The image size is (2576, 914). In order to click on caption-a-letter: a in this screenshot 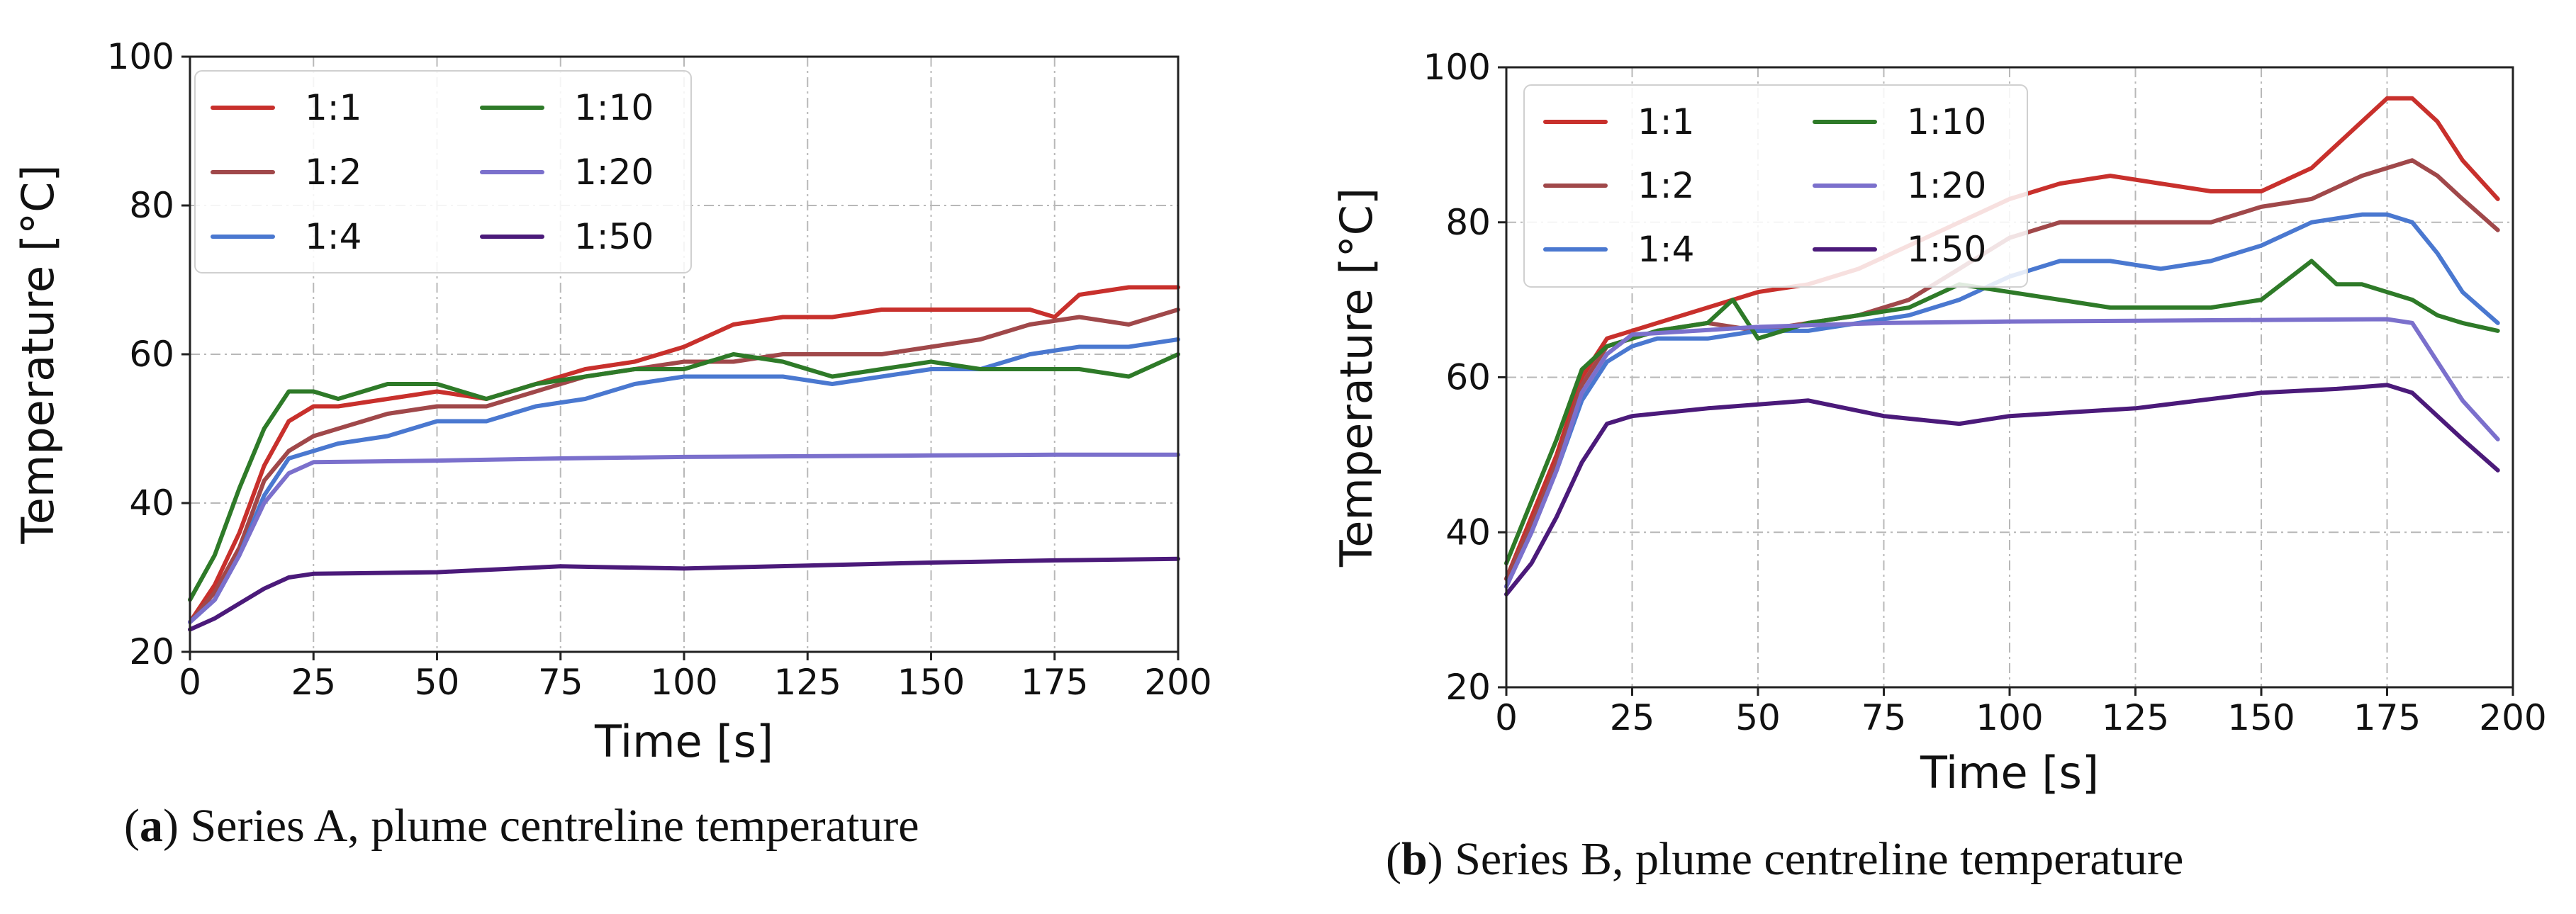, I will do `click(151, 826)`.